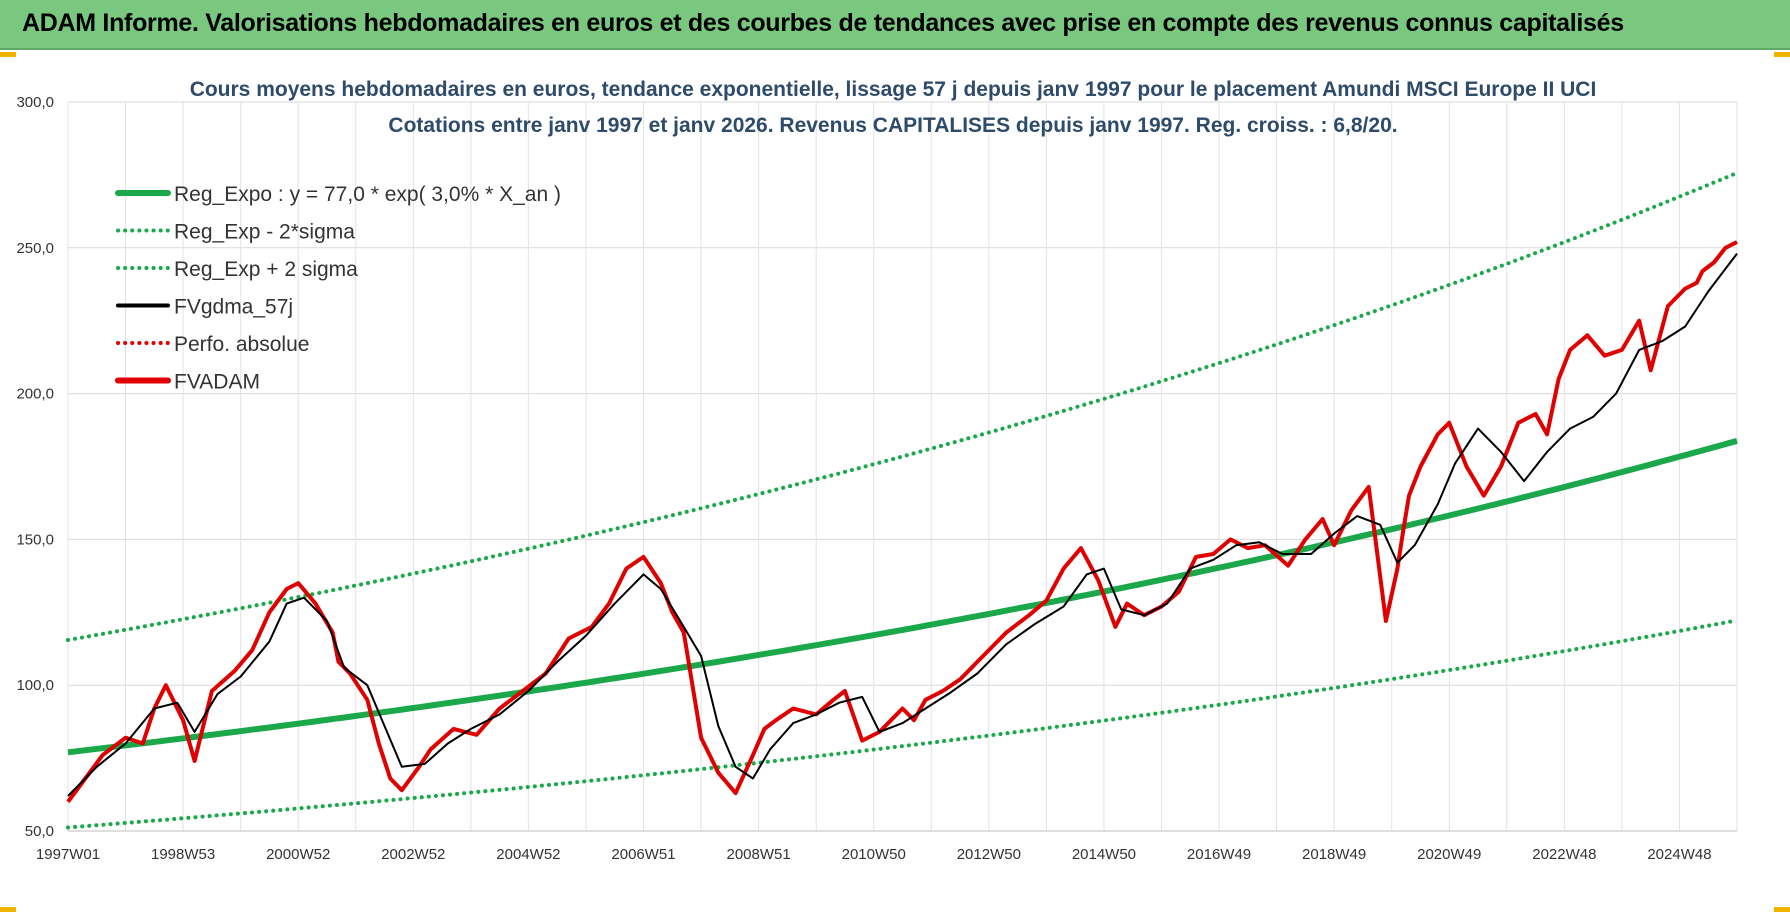 The height and width of the screenshot is (912, 1790). I want to click on y-tick-label: 100,0, so click(35, 685).